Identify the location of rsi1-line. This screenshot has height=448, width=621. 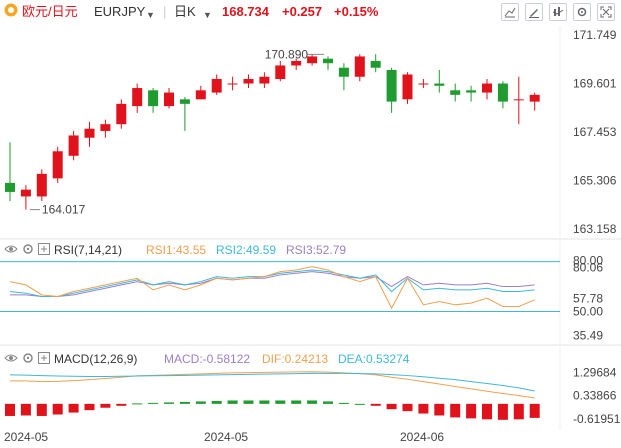
(272, 288).